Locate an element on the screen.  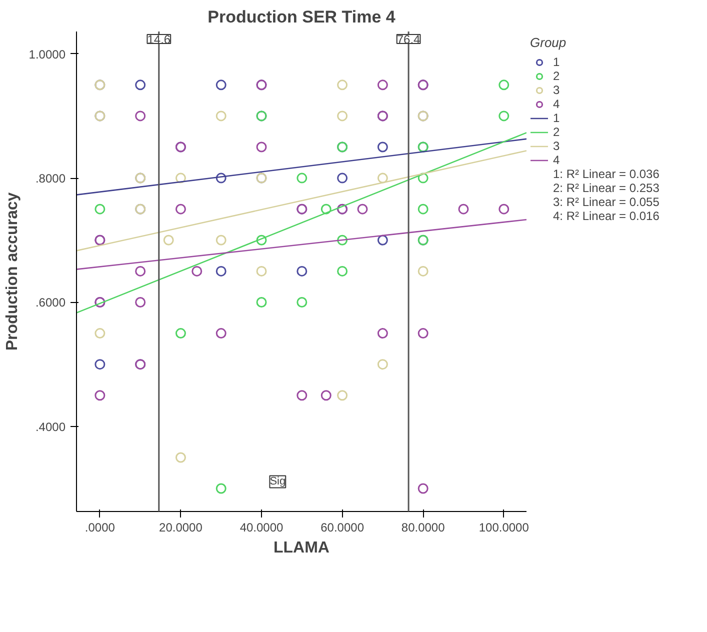
x-tick-label: .0000 is located at coordinates (100, 527).